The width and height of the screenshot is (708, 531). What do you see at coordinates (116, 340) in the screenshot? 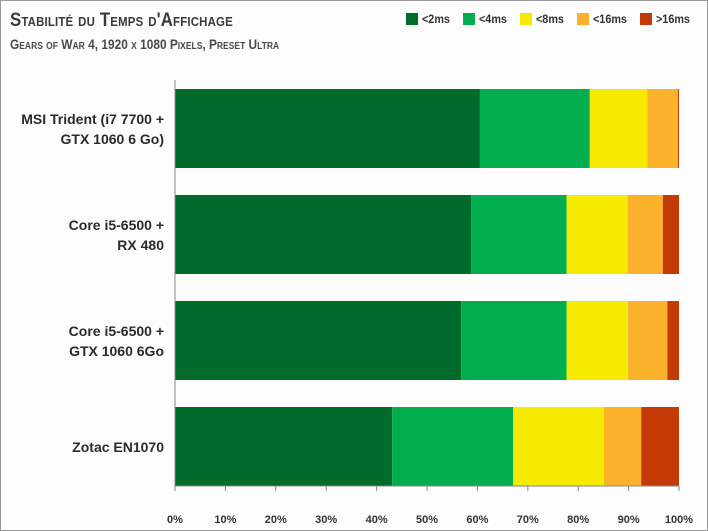
I see `category-label: Core i5-6500 + GTX 1060 6Go` at bounding box center [116, 340].